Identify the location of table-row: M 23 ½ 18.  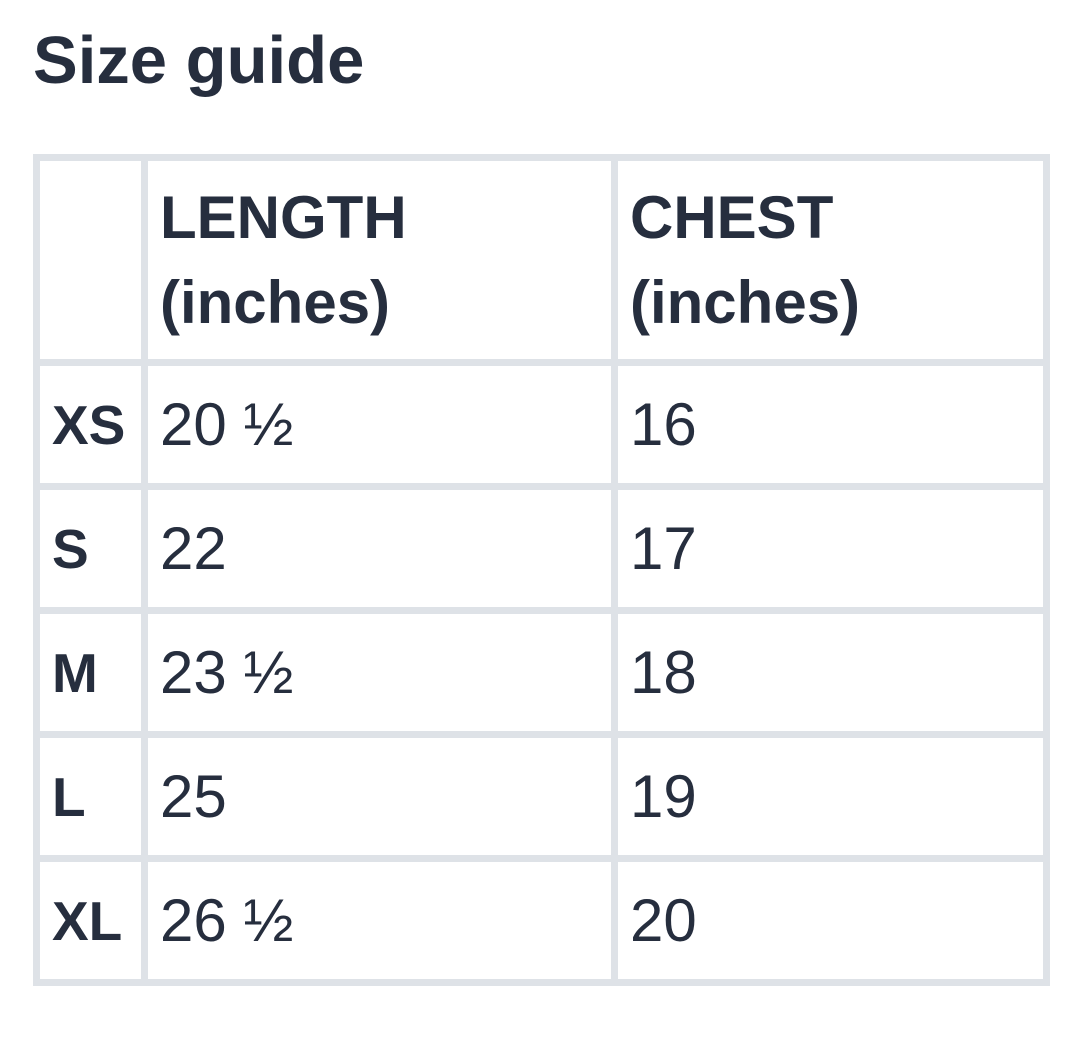
(541, 672).